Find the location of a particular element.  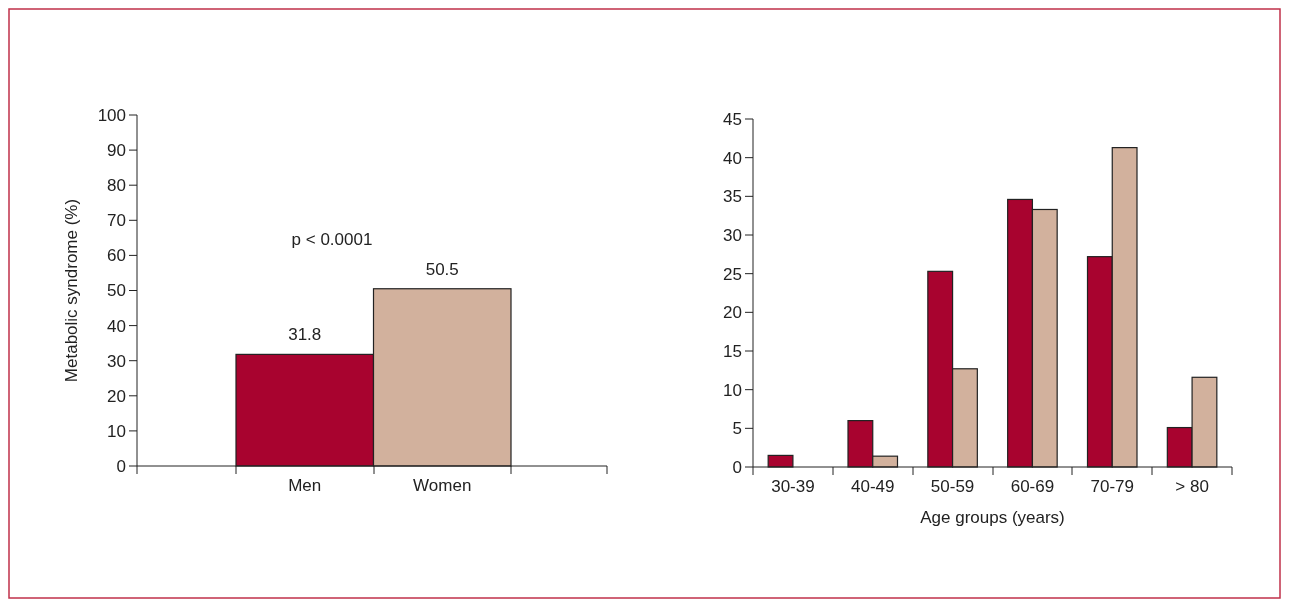

x-tick-label: 40-49 is located at coordinates (873, 486).